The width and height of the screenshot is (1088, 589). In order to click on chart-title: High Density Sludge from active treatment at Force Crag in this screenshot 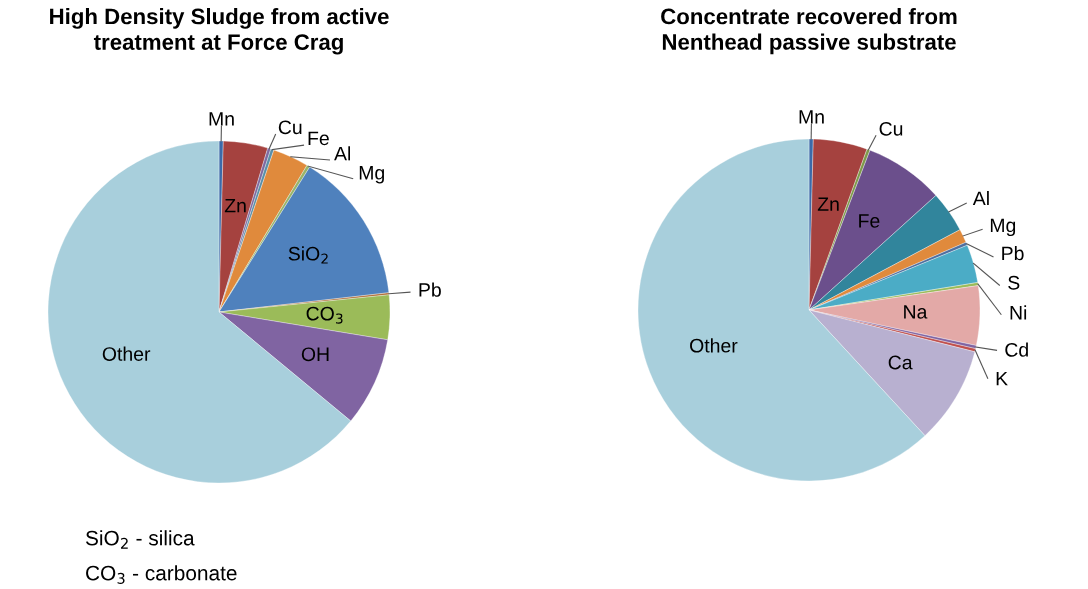, I will do `click(219, 31)`.